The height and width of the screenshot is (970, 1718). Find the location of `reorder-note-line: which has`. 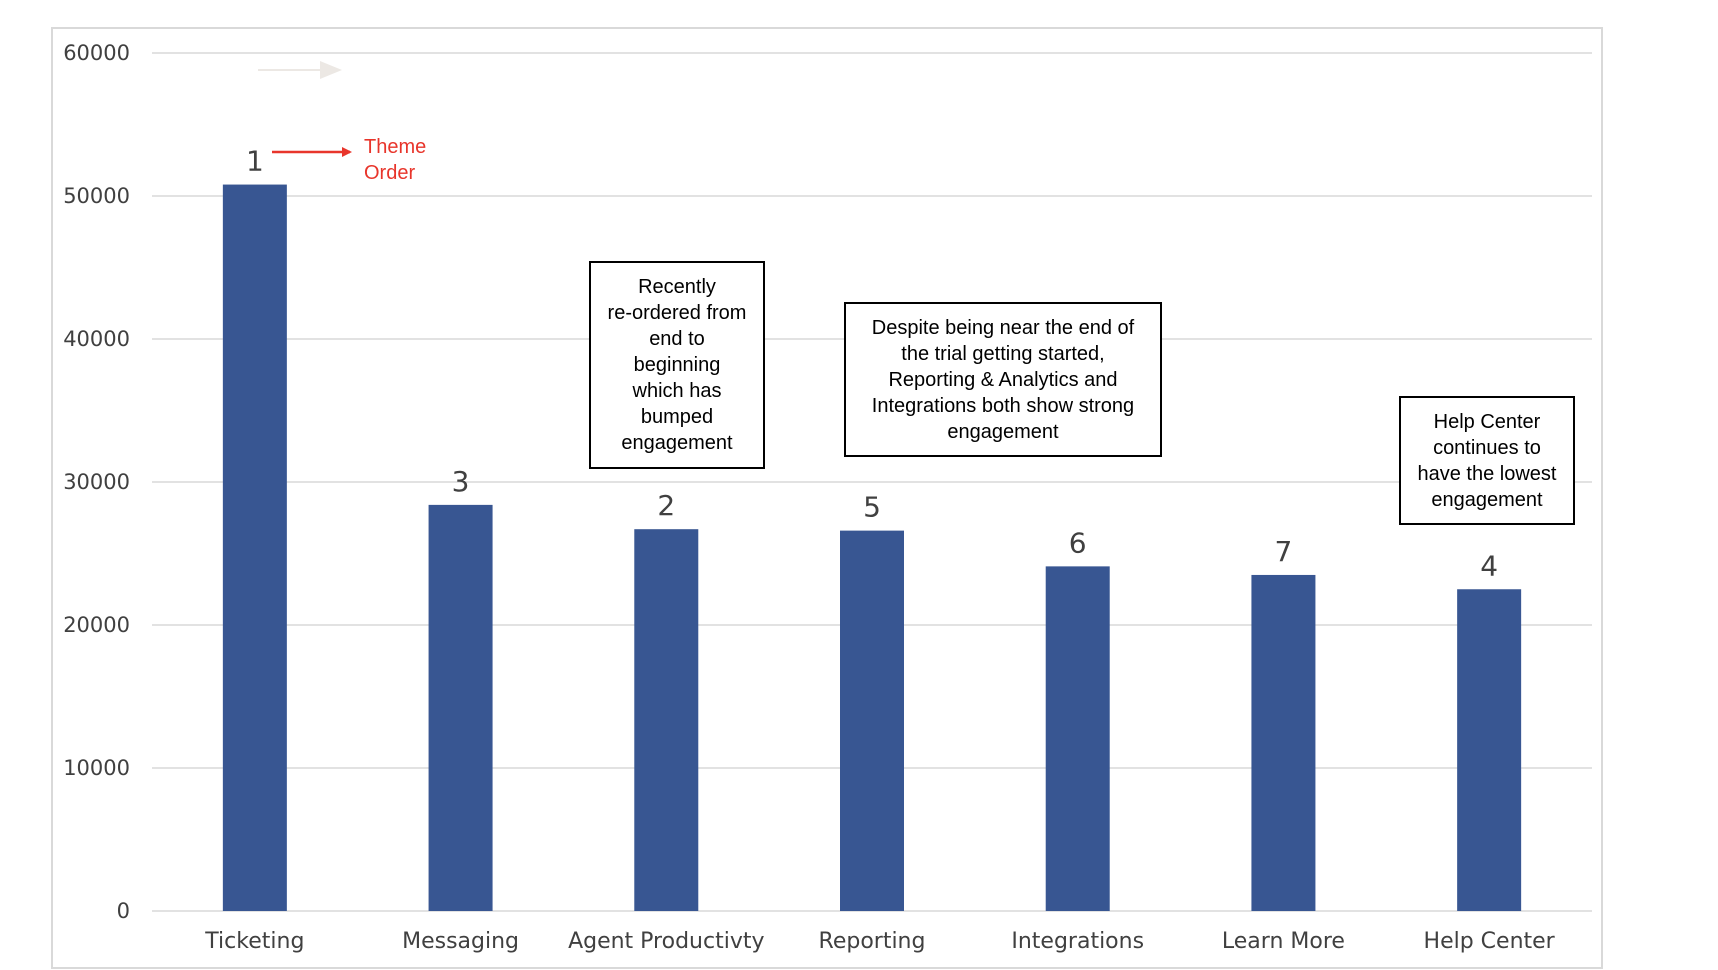

reorder-note-line: which has is located at coordinates (677, 391).